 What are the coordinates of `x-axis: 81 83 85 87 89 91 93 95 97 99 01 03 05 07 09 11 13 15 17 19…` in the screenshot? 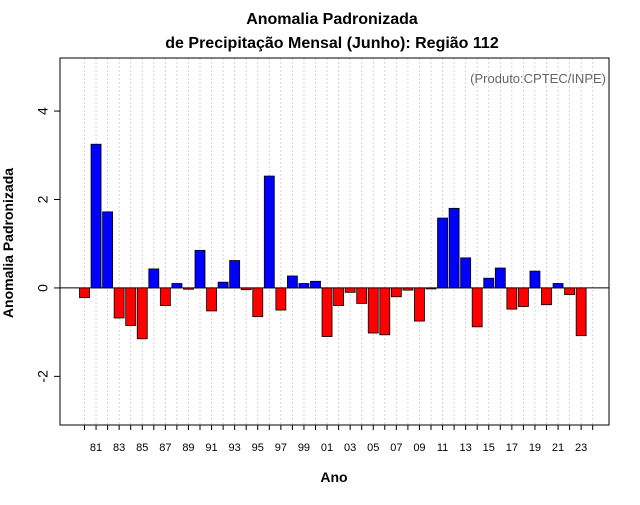 It's located at (339, 439).